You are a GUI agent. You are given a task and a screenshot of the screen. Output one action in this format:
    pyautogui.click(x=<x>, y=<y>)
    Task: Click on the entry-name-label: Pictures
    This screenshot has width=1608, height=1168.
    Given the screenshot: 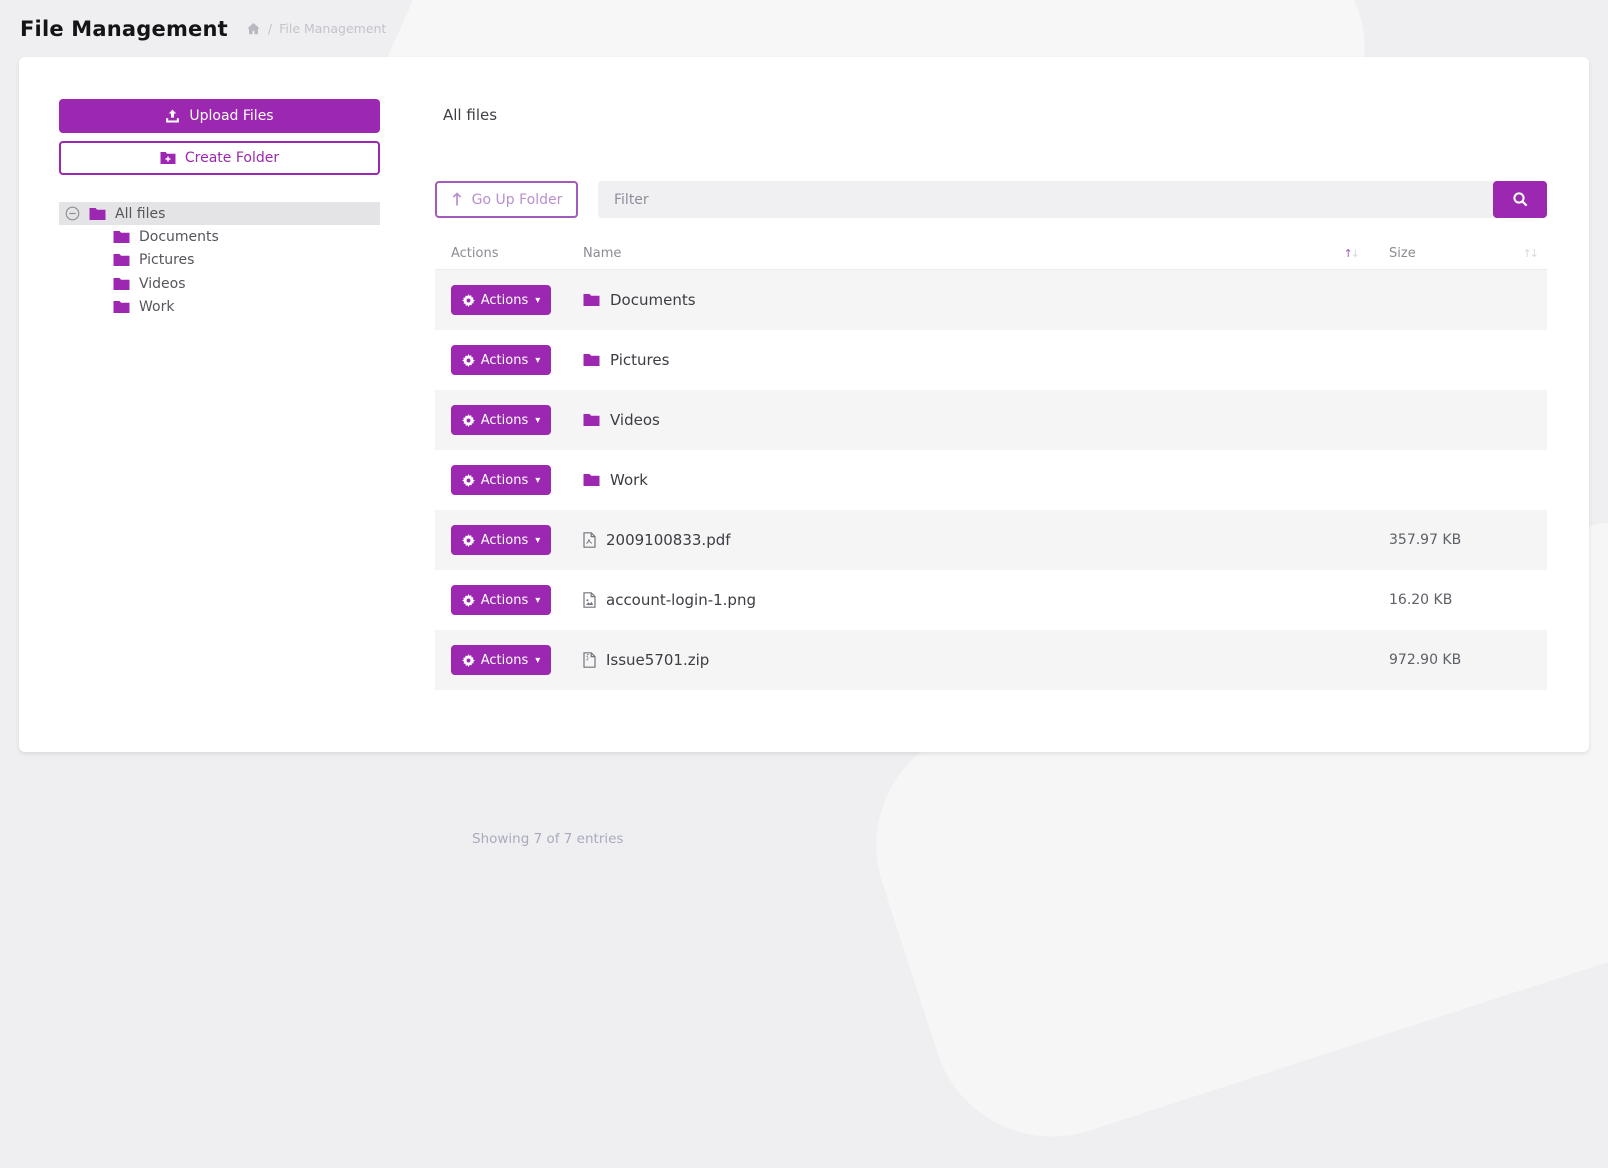 What is the action you would take?
    pyautogui.click(x=640, y=360)
    